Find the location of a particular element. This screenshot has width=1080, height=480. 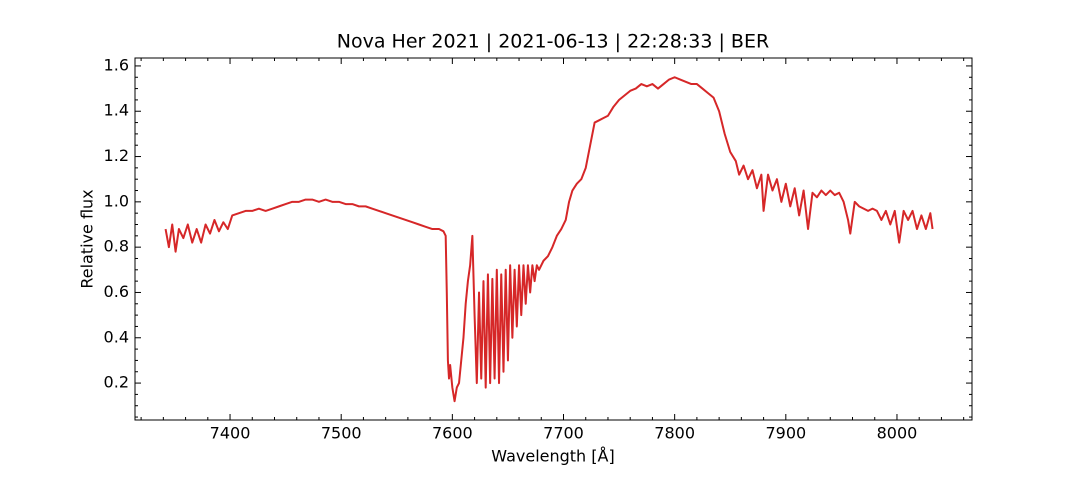

y-tick-label: 0.6 is located at coordinates (116, 291).